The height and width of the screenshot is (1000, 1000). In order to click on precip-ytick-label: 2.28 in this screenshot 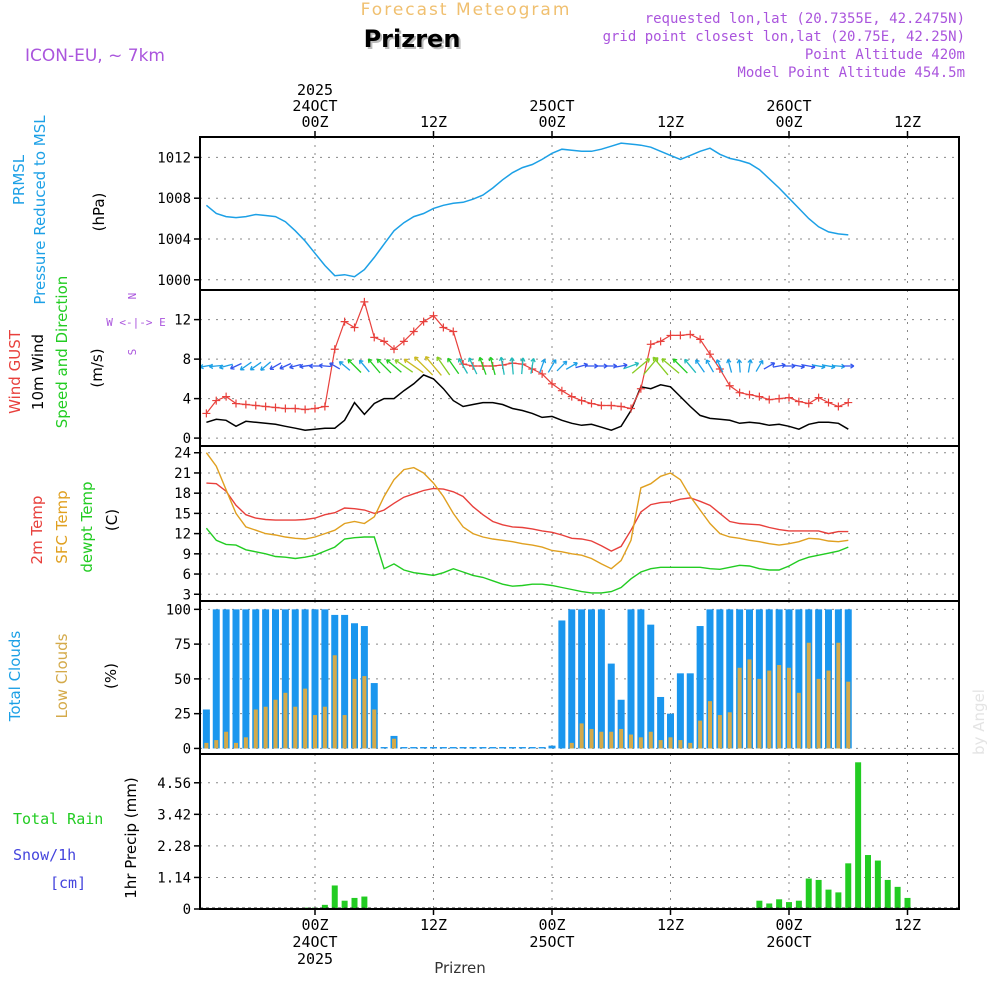, I will do `click(174, 847)`.